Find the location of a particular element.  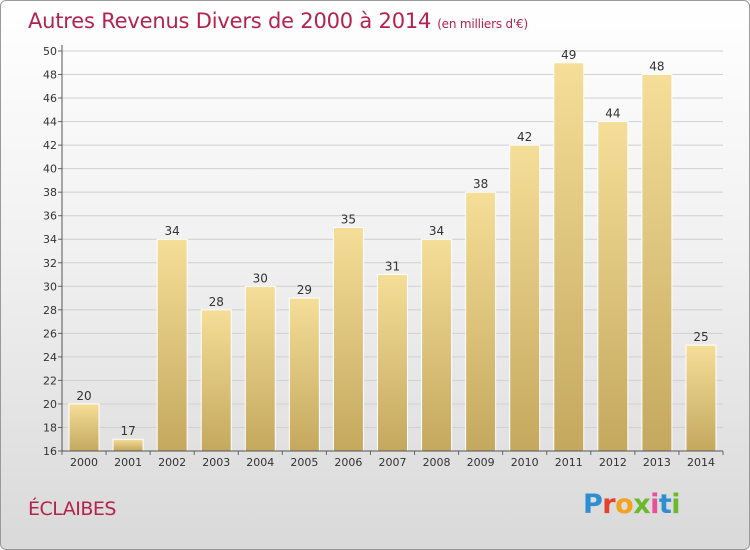

bar-2001 is located at coordinates (128, 445).